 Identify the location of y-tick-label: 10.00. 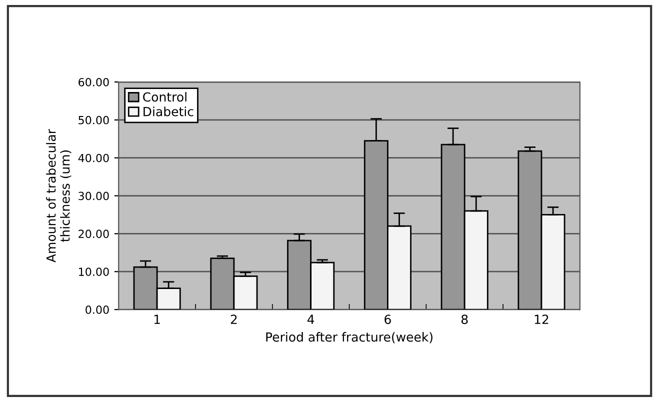
(94, 272).